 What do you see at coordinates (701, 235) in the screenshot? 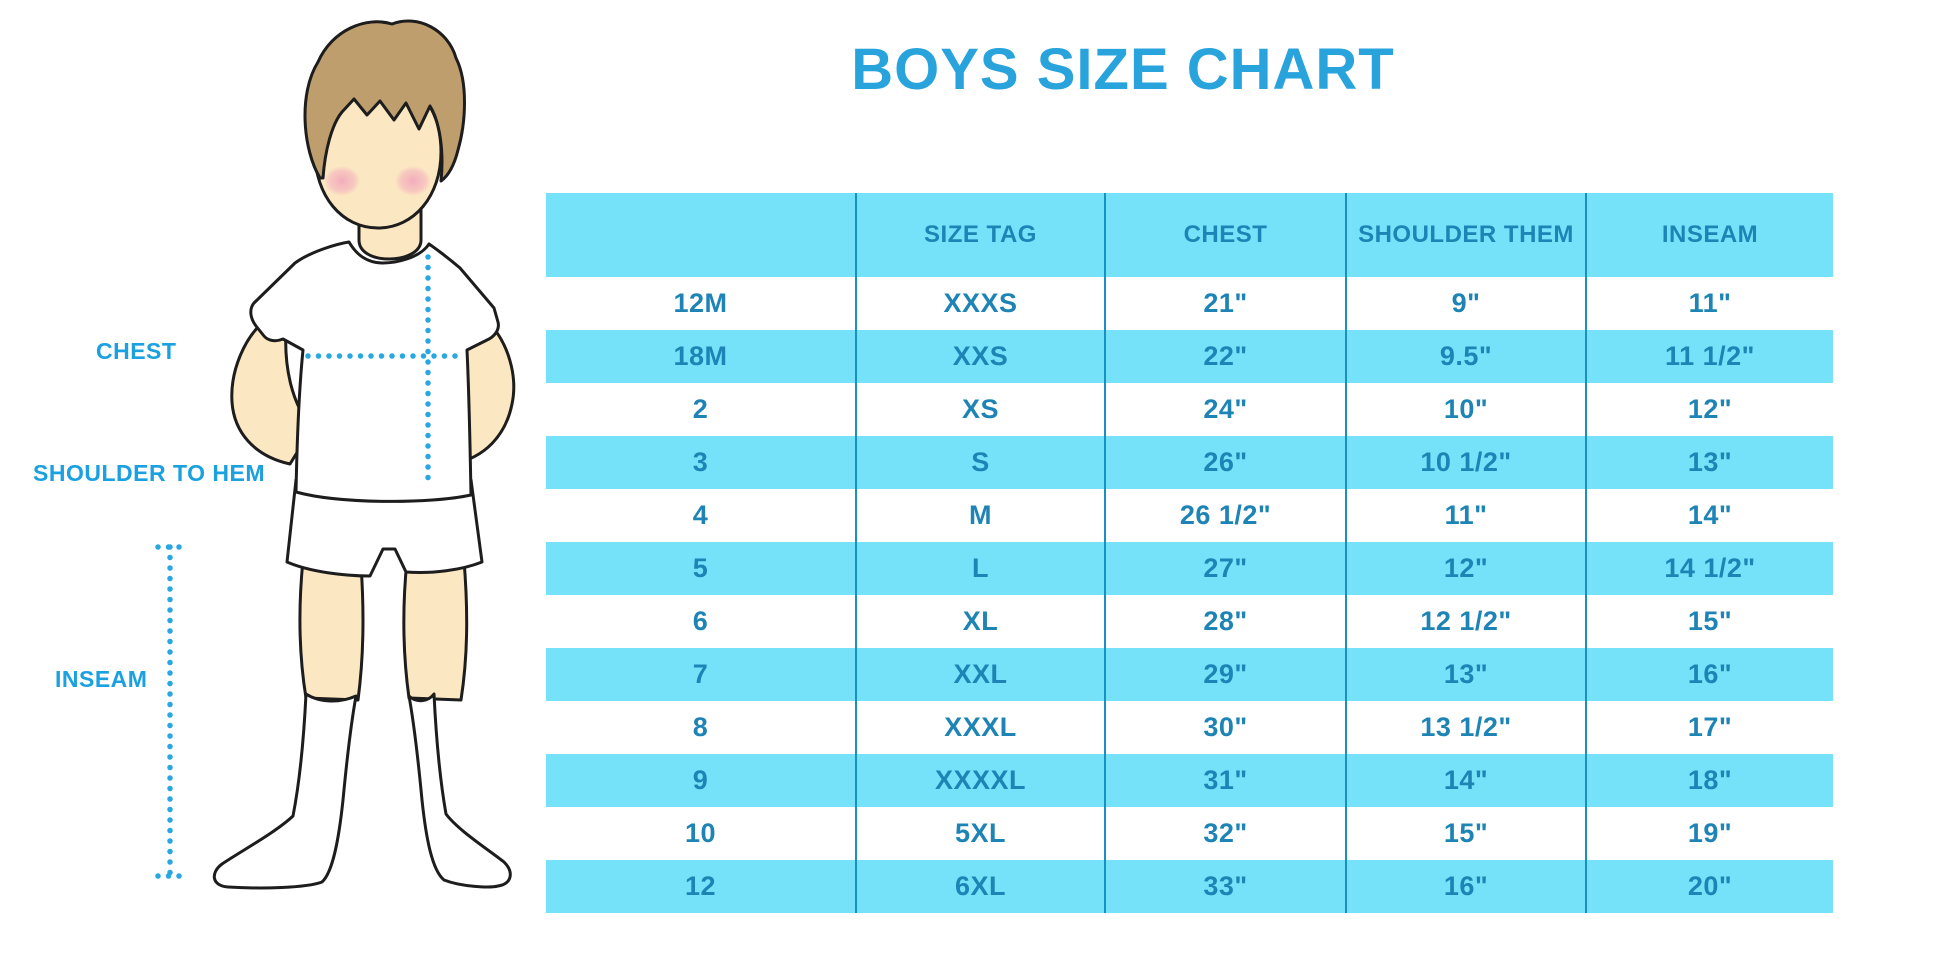
I see `header-cell-size` at bounding box center [701, 235].